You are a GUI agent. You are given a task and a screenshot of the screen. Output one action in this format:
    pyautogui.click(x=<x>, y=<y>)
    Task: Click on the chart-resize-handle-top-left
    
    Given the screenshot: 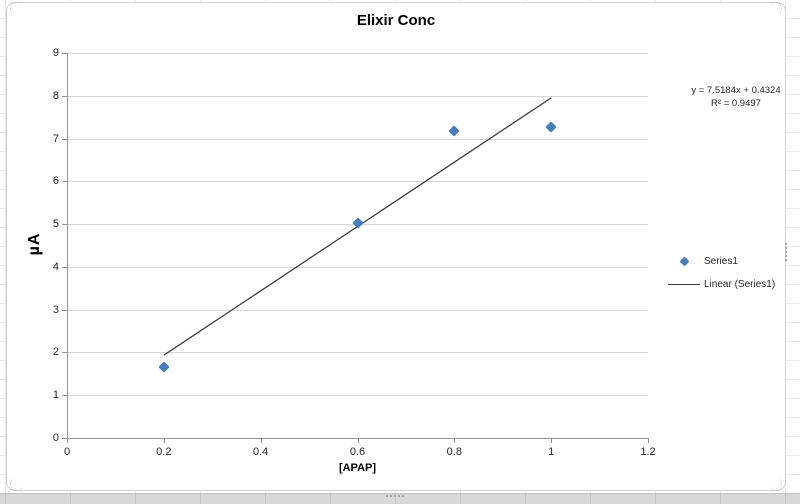 What is the action you would take?
    pyautogui.click(x=16, y=8)
    